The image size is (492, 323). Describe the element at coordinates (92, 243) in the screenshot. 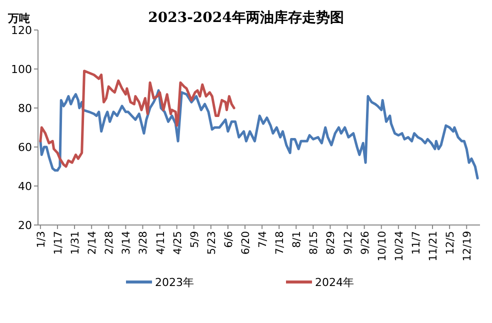

I see `xtick: 2/14` at that location.